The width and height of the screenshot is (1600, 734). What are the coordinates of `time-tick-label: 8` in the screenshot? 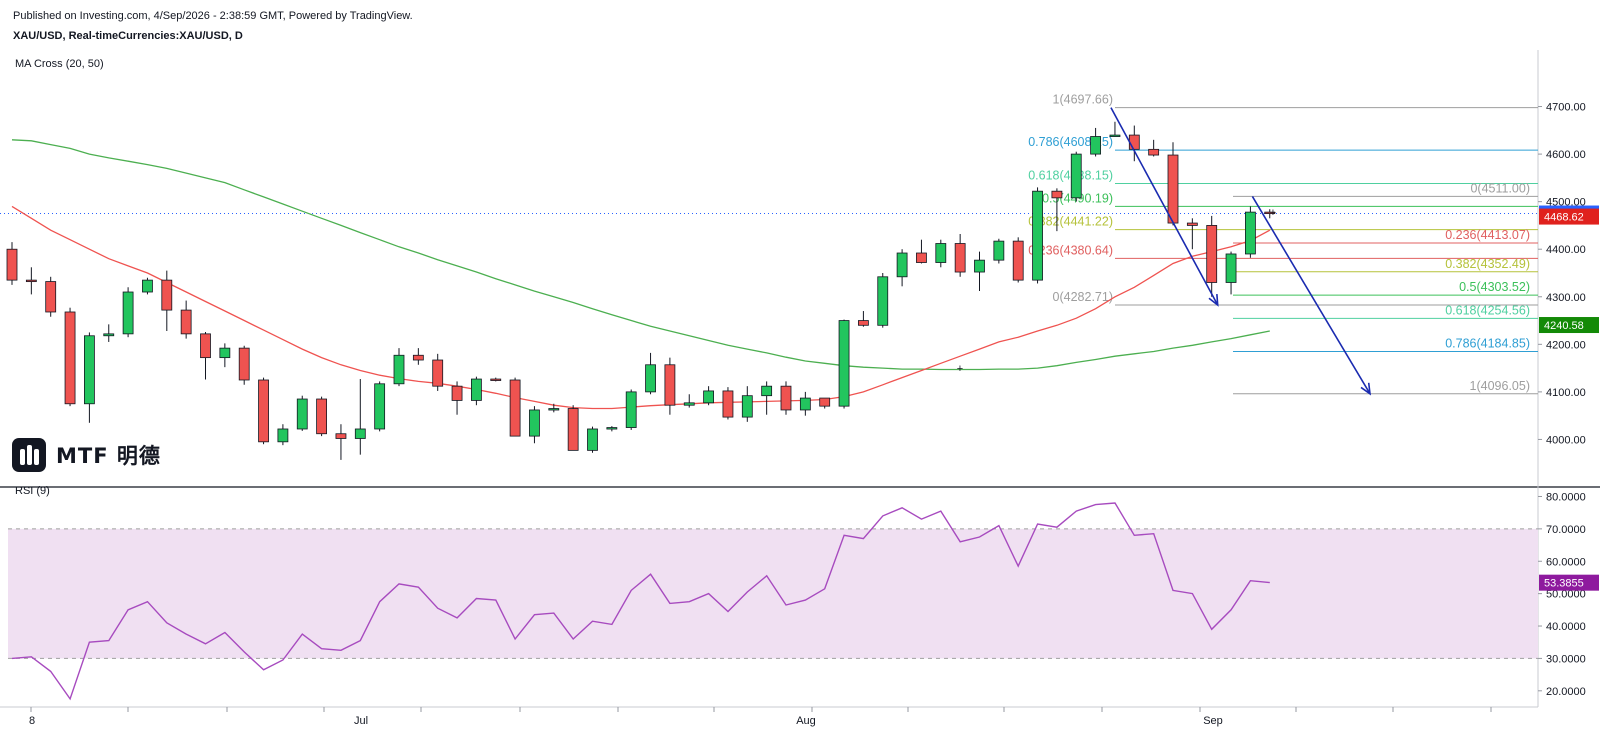 It's located at (32, 721).